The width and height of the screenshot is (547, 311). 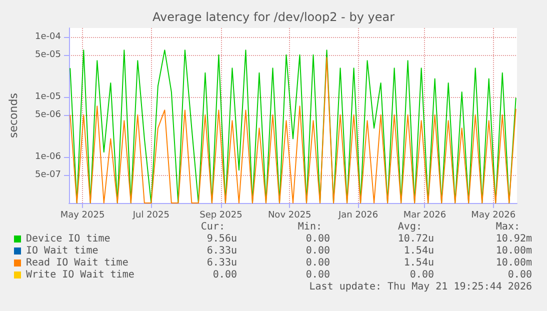 What do you see at coordinates (410, 227) in the screenshot?
I see `text: Avg:` at bounding box center [410, 227].